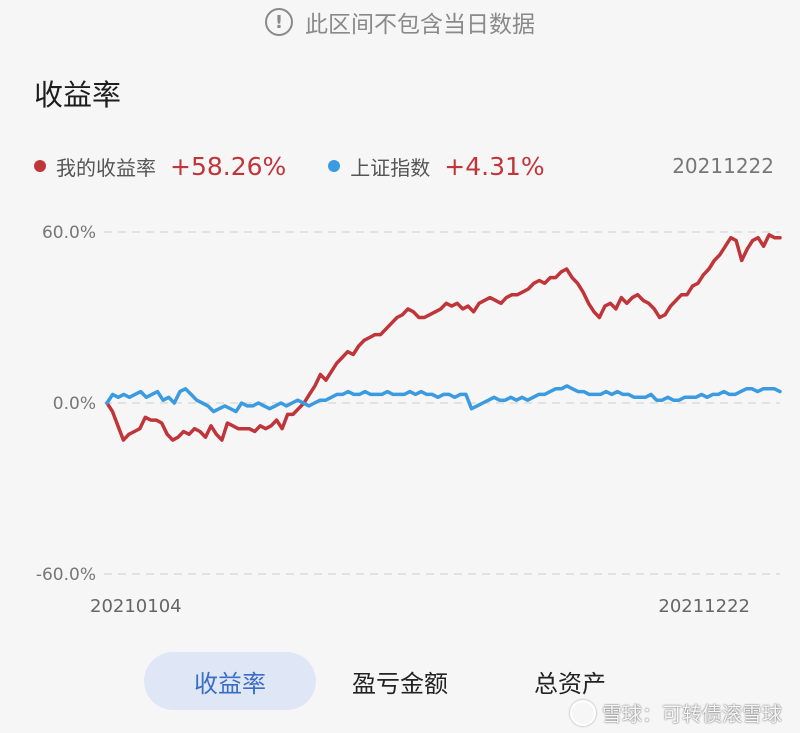  I want to click on exclamation-circle-icon: !, so click(279, 22).